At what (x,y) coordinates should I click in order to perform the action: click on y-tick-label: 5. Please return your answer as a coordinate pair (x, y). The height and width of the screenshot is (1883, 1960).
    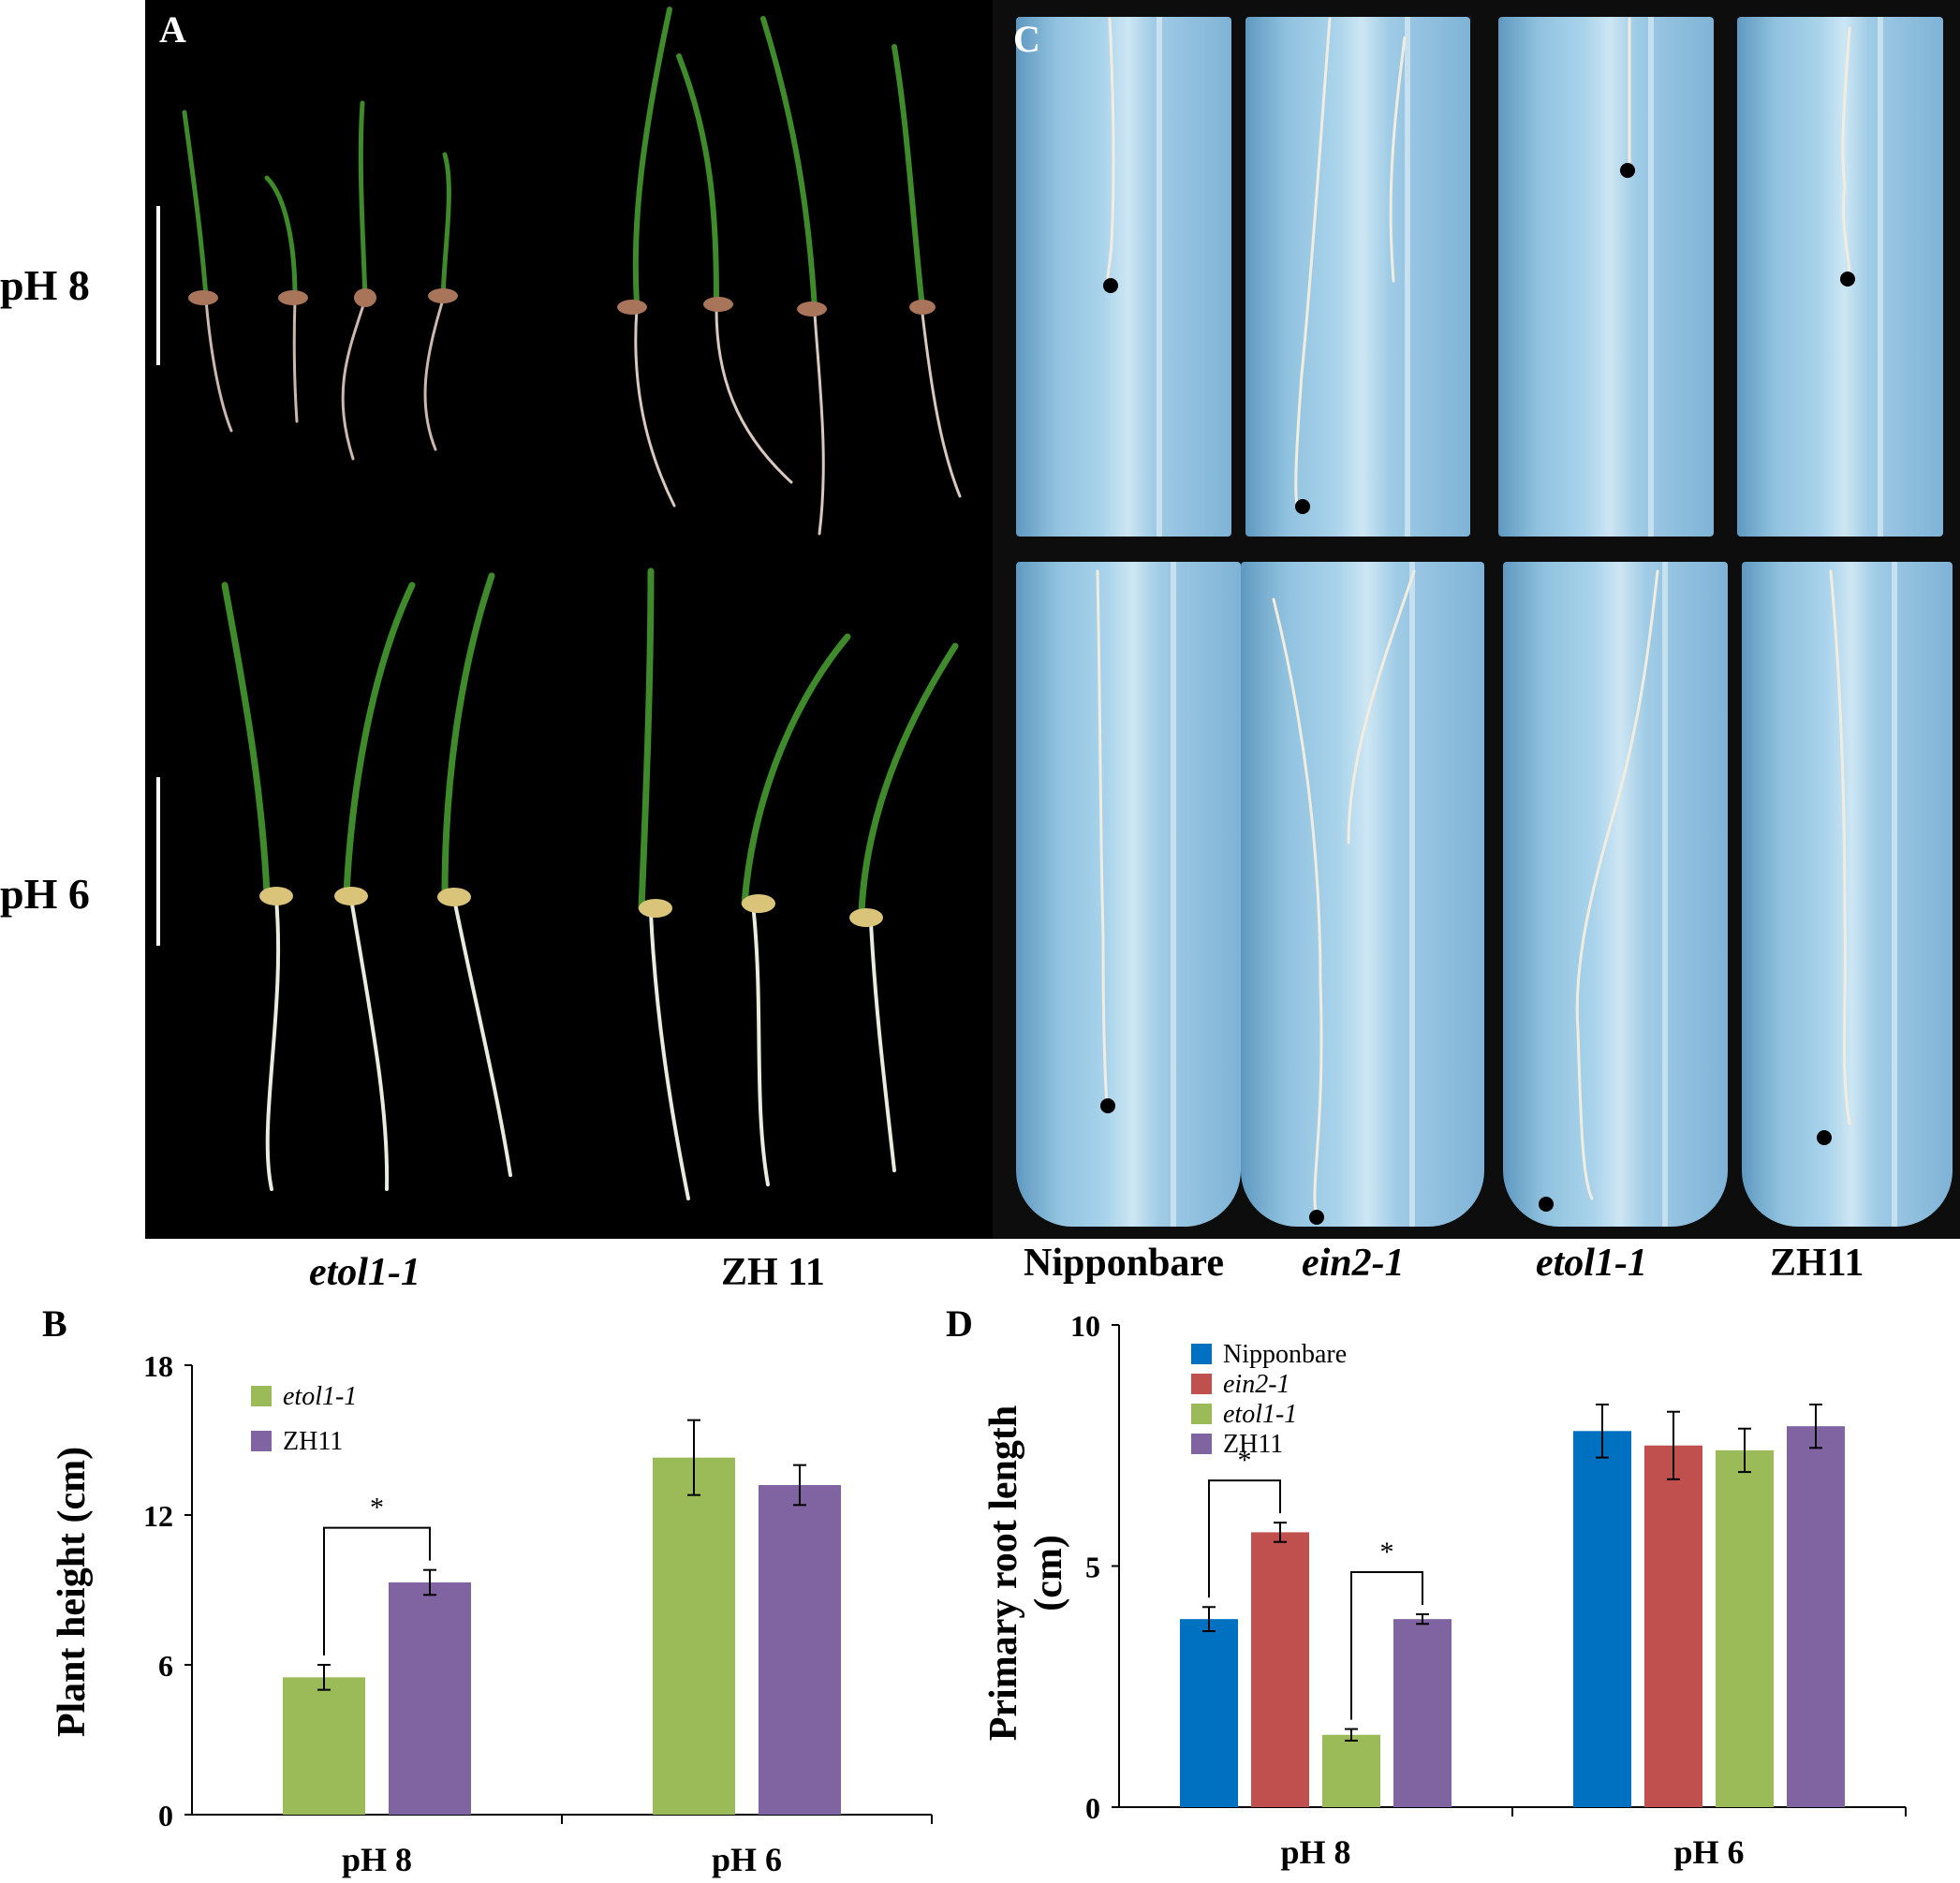
    Looking at the image, I should click on (1092, 1568).